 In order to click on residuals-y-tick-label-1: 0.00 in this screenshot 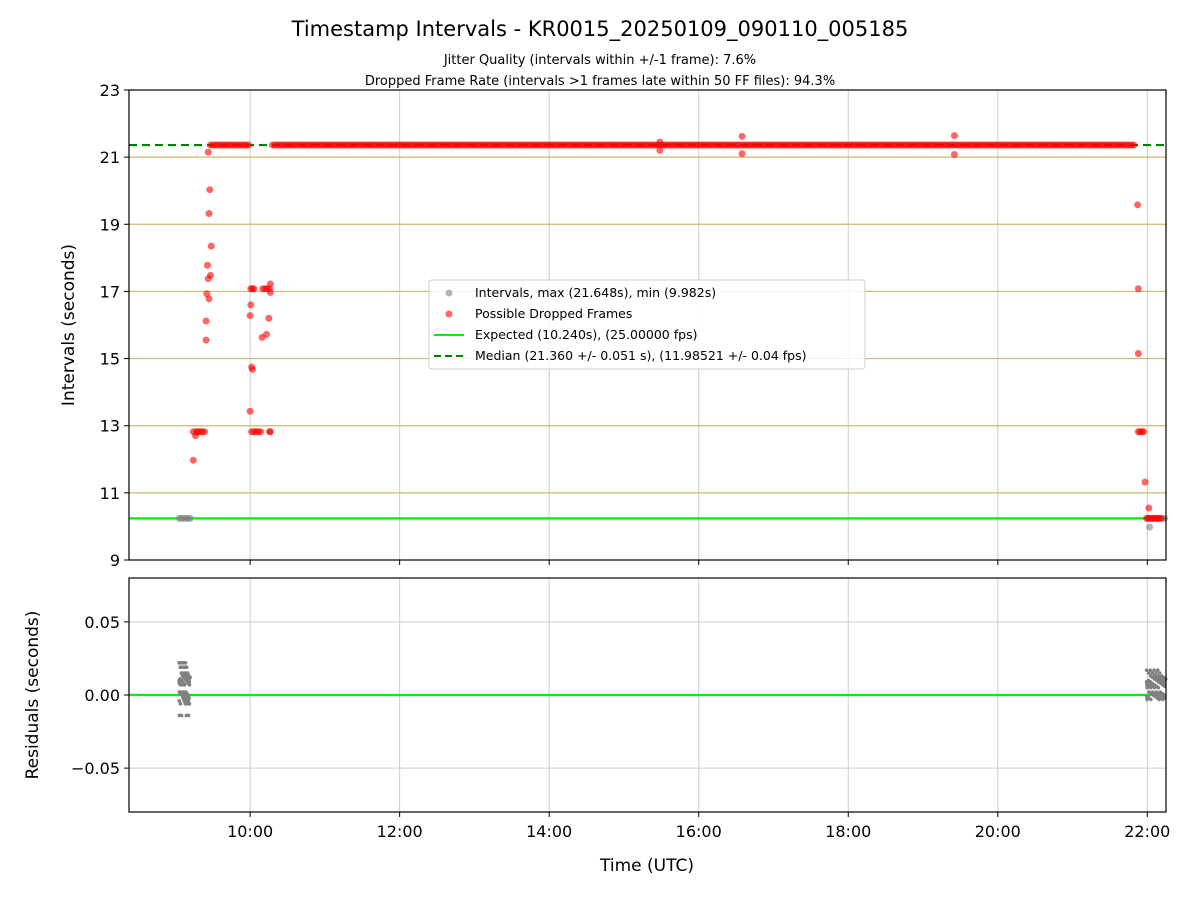, I will do `click(102, 695)`.